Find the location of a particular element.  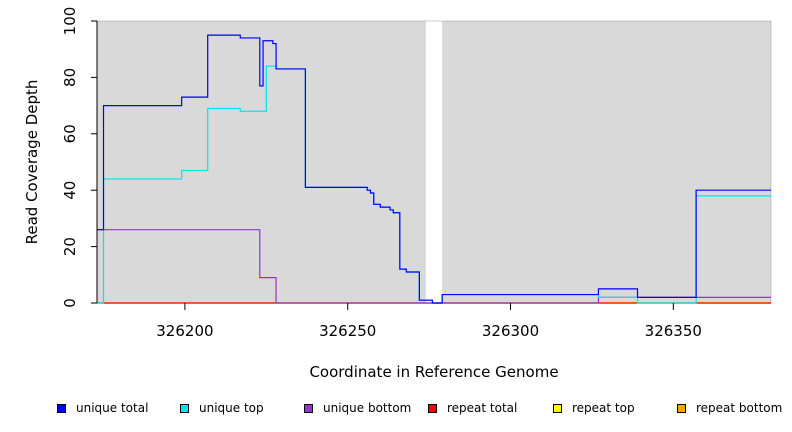

y-axis-label: Read Coverage Depth is located at coordinates (32, 162).